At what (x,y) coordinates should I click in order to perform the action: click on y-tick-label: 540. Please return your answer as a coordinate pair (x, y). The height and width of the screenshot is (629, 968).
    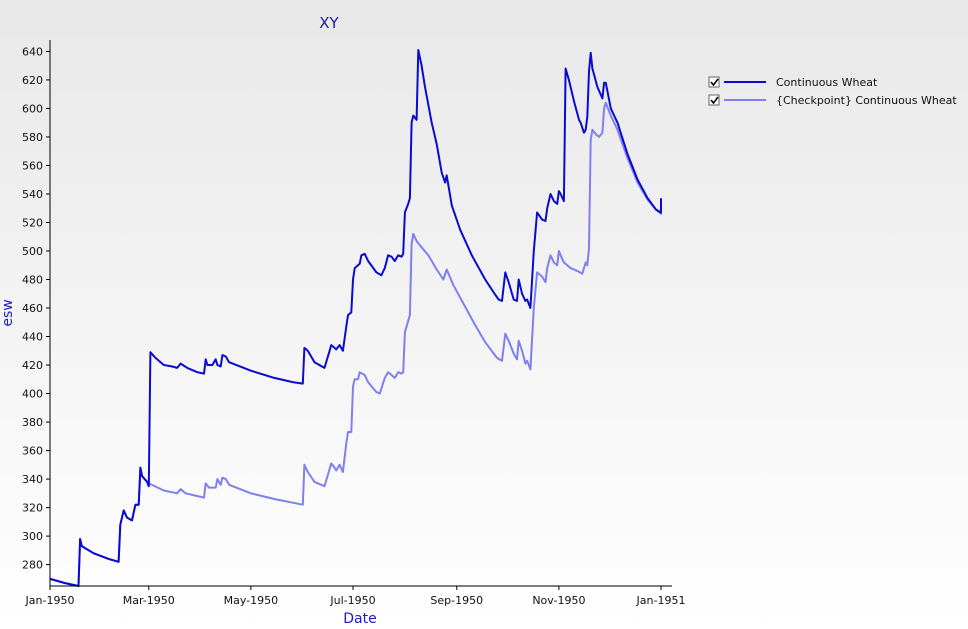
    Looking at the image, I should click on (32, 194).